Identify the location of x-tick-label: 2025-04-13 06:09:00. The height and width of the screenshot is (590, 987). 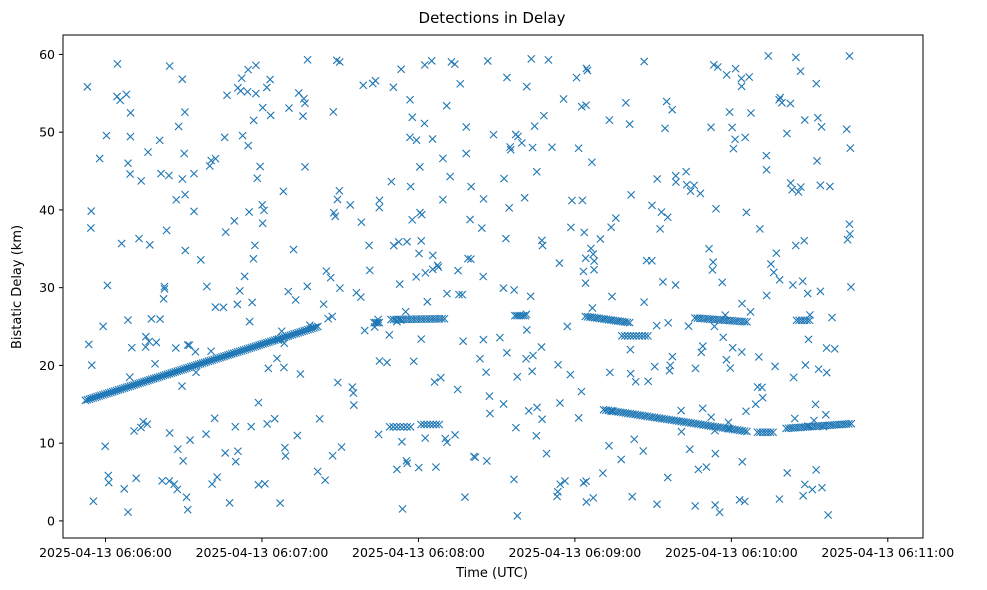
(574, 552).